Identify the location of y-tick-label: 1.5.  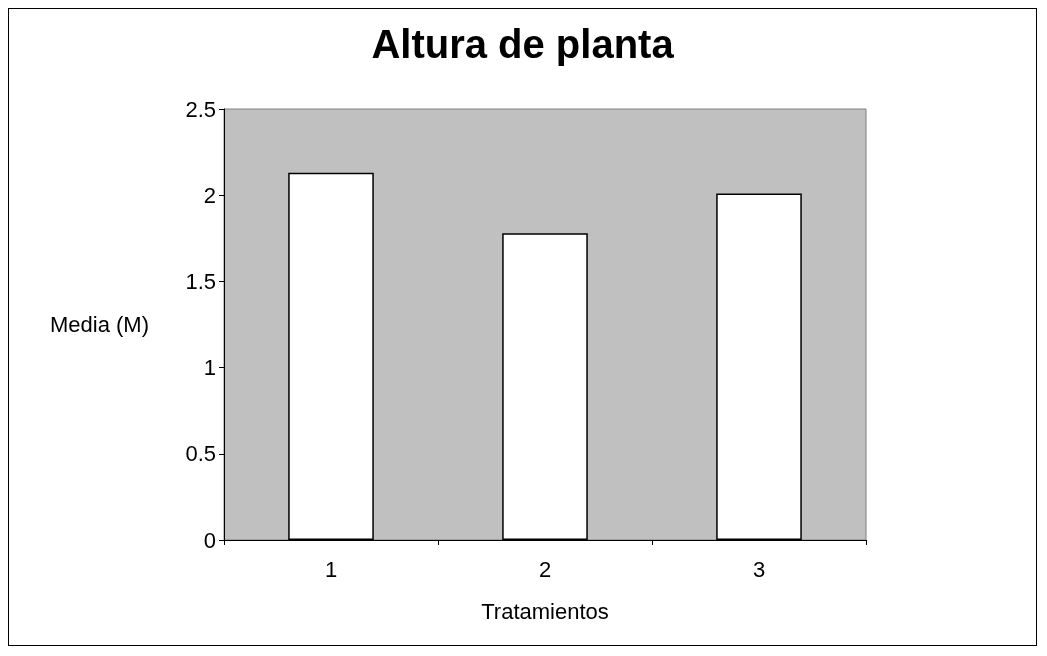
(200, 281).